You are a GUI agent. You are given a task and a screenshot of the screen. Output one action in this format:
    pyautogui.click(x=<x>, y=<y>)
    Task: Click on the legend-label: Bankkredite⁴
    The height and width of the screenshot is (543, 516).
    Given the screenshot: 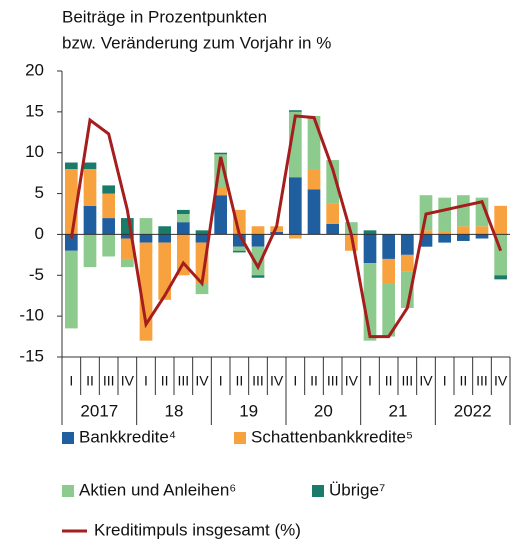 What is the action you would take?
    pyautogui.click(x=127, y=436)
    